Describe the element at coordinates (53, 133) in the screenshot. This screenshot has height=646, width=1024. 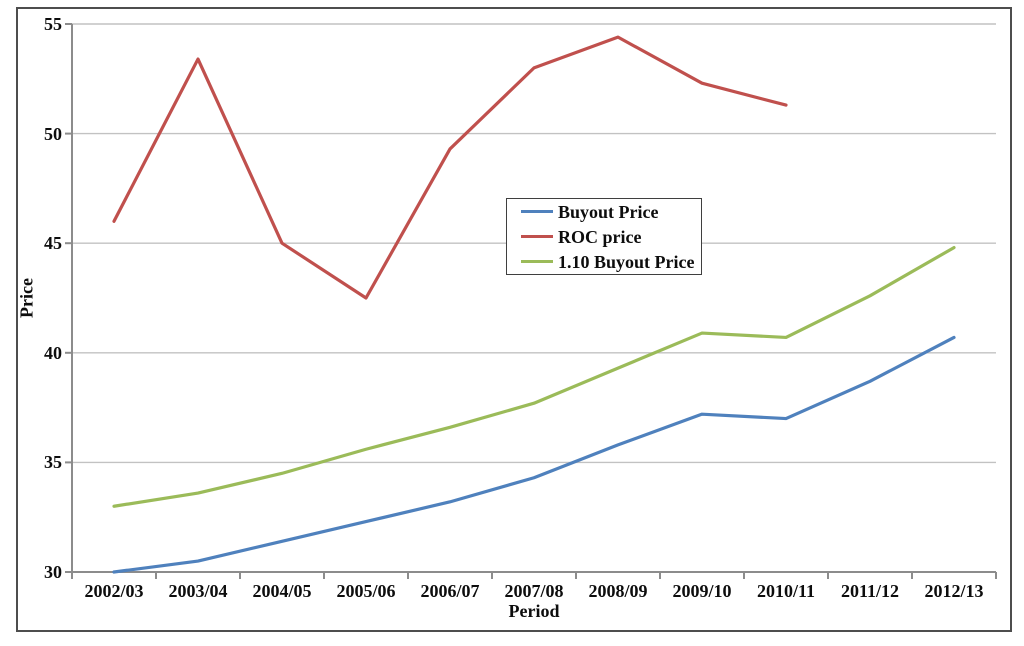
I see `y-tick-label: 50` at that location.